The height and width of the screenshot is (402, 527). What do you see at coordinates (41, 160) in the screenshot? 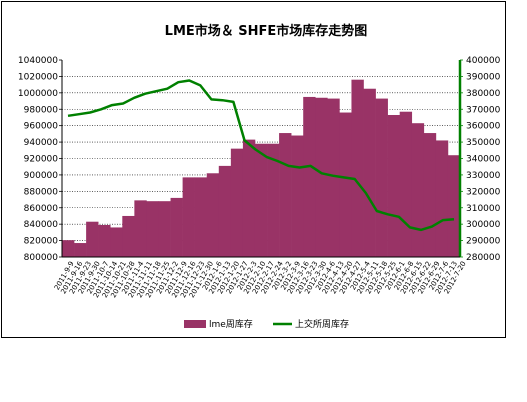
I see `y-left-tick-label: 920000` at bounding box center [41, 160].